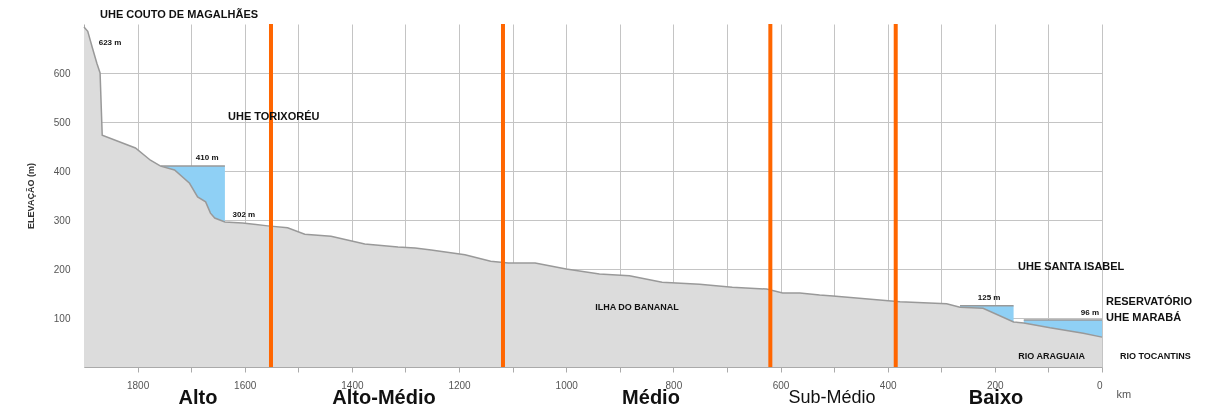 The width and height of the screenshot is (1219, 414). What do you see at coordinates (832, 397) in the screenshot?
I see `text: Sub-Médio` at bounding box center [832, 397].